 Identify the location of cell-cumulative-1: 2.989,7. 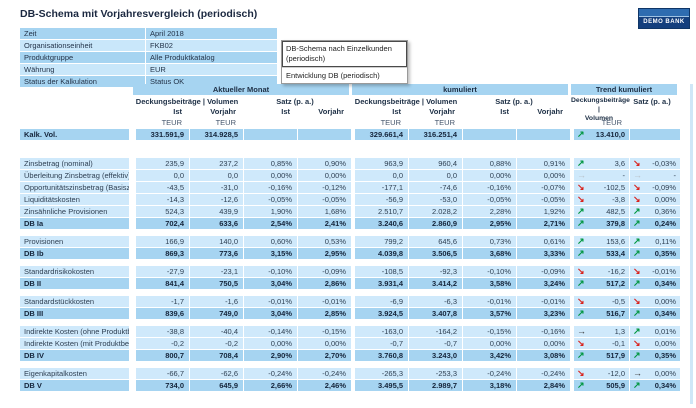
(436, 385).